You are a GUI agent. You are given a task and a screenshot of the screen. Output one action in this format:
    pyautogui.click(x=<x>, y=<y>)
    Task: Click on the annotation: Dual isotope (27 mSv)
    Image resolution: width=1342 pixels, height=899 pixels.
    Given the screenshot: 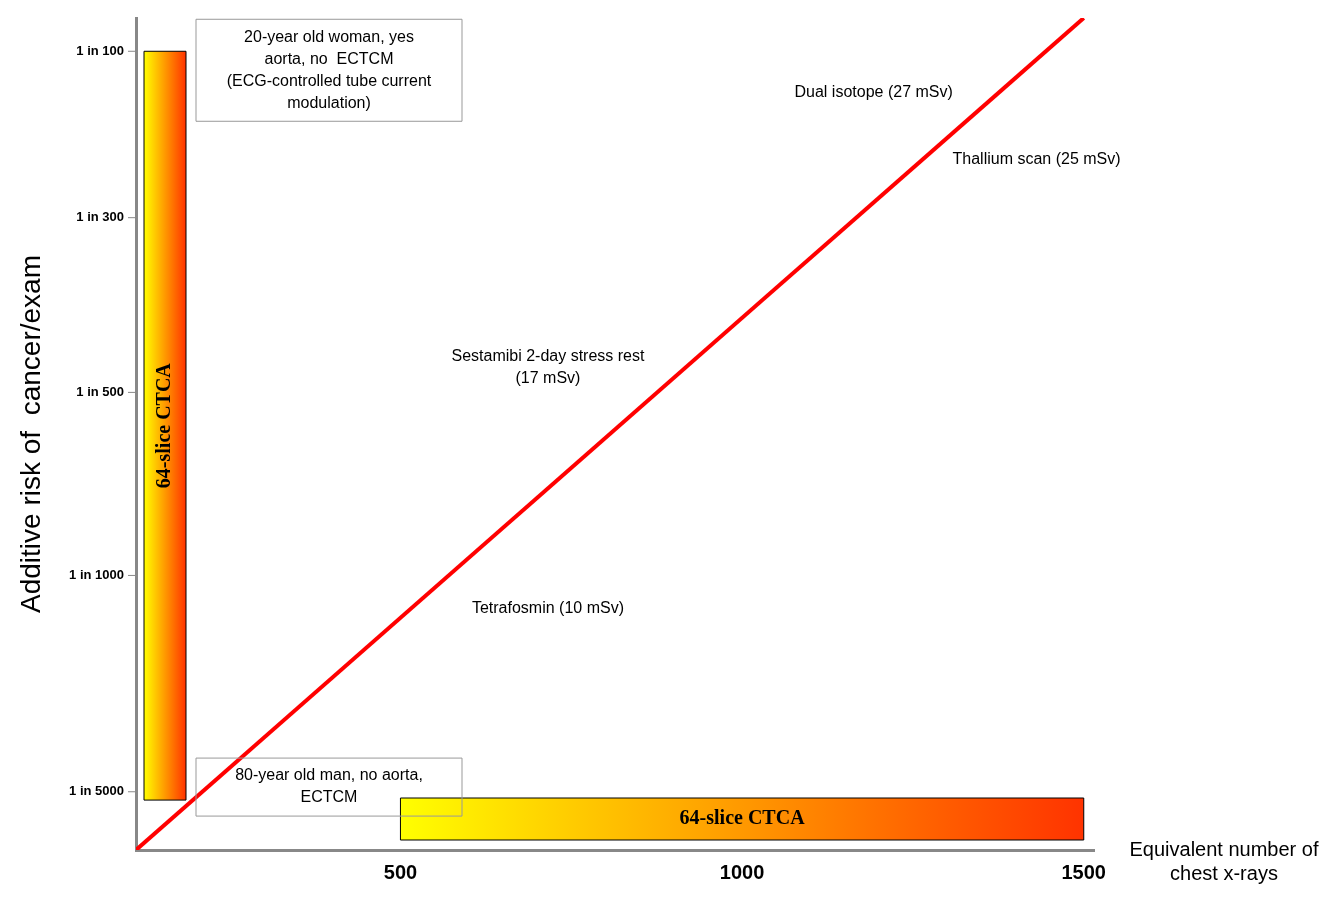 What is the action you would take?
    pyautogui.click(x=873, y=92)
    